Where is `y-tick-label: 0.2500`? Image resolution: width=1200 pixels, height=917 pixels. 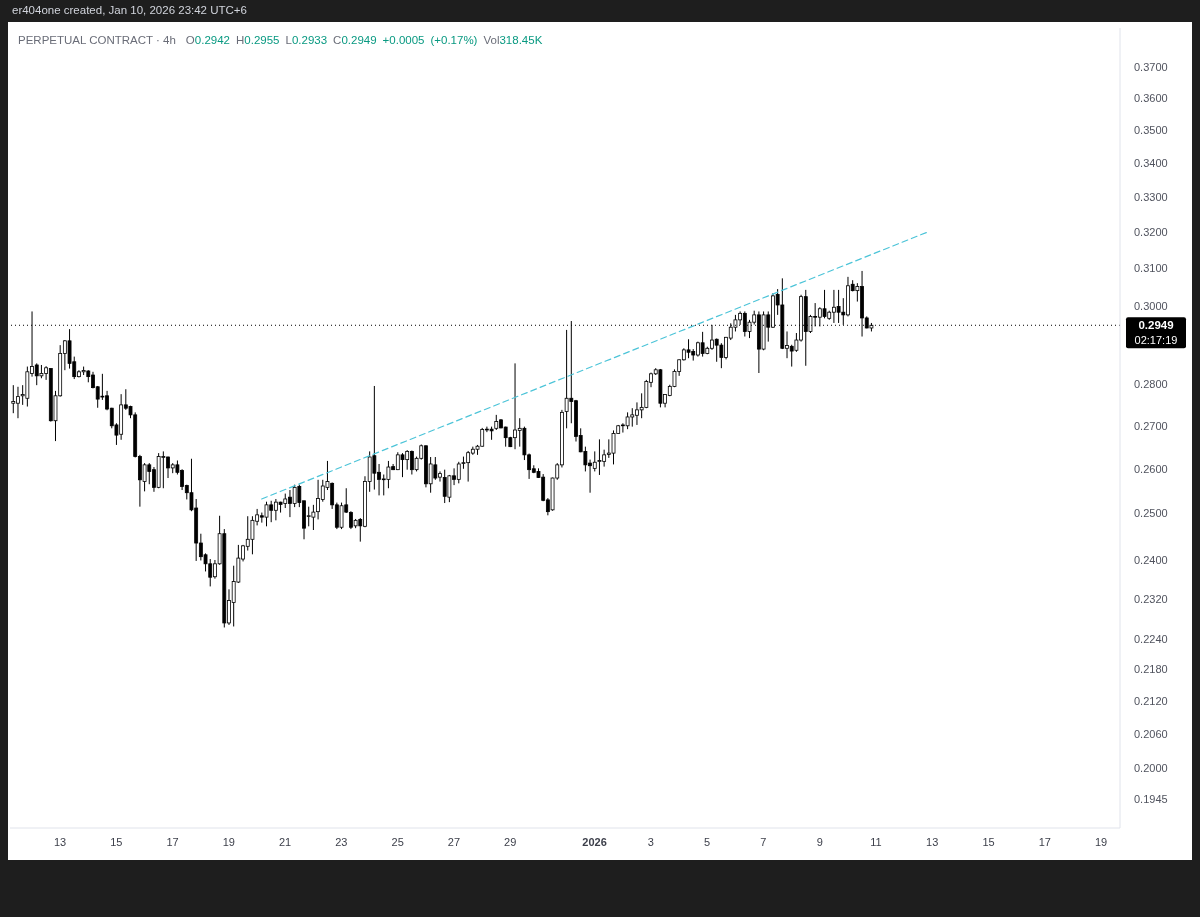
y-tick-label: 0.2500 is located at coordinates (1151, 513).